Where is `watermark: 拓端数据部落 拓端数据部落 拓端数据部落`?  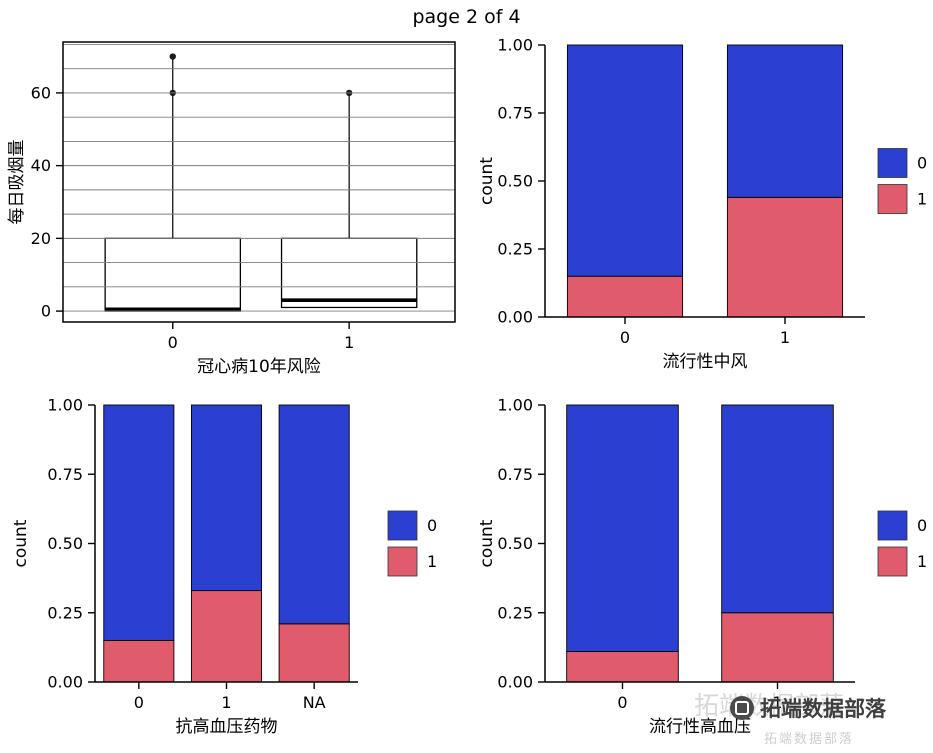
watermark: 拓端数据部落 拓端数据部落 拓端数据部落 is located at coordinates (811, 718).